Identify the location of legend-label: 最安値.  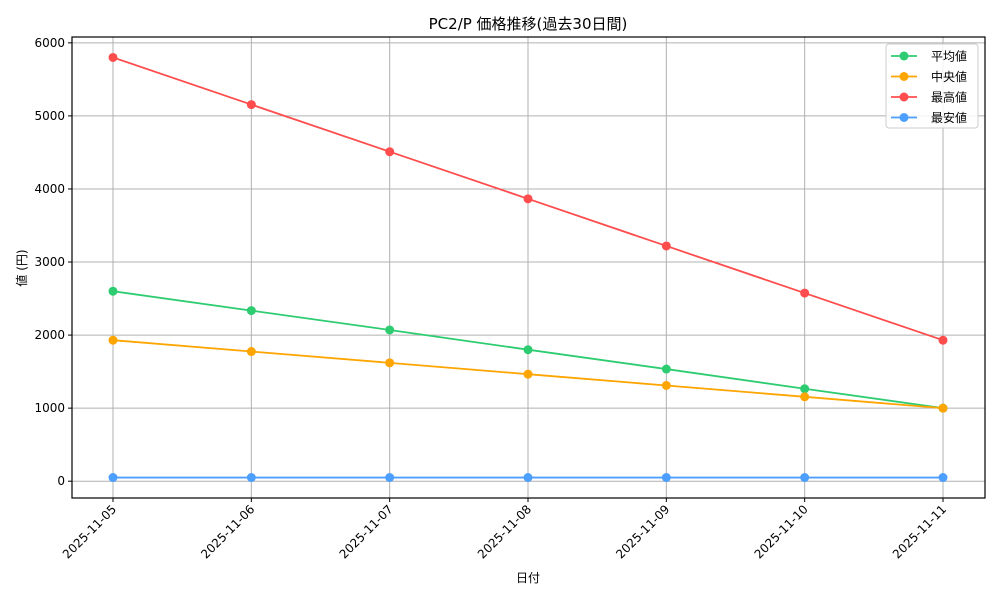
(949, 117).